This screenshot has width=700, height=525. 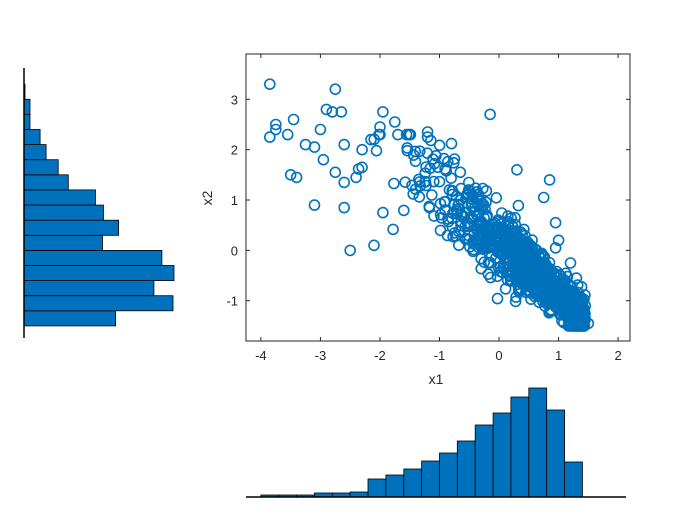 I want to click on x1-histogram, so click(x=436, y=442).